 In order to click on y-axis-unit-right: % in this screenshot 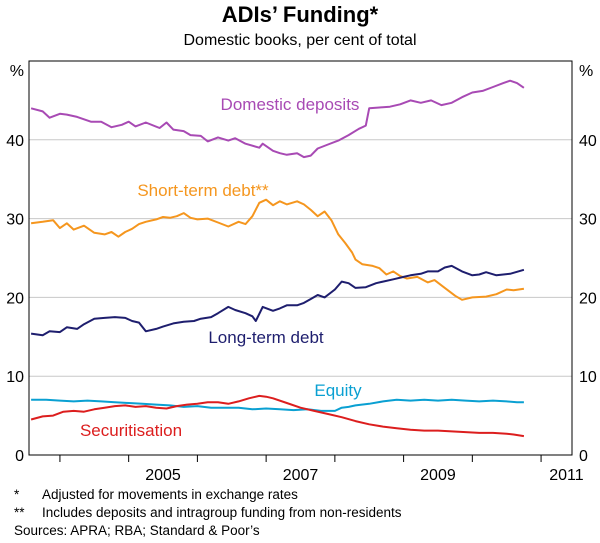, I will do `click(586, 71)`.